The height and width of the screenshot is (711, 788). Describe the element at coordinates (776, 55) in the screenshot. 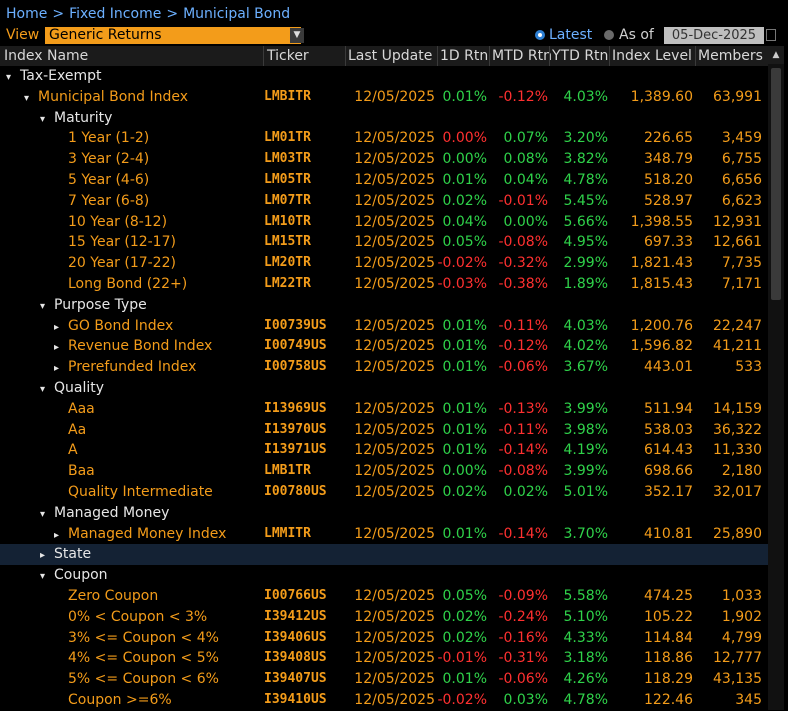

I see `scroll-up-icon: ▲` at that location.